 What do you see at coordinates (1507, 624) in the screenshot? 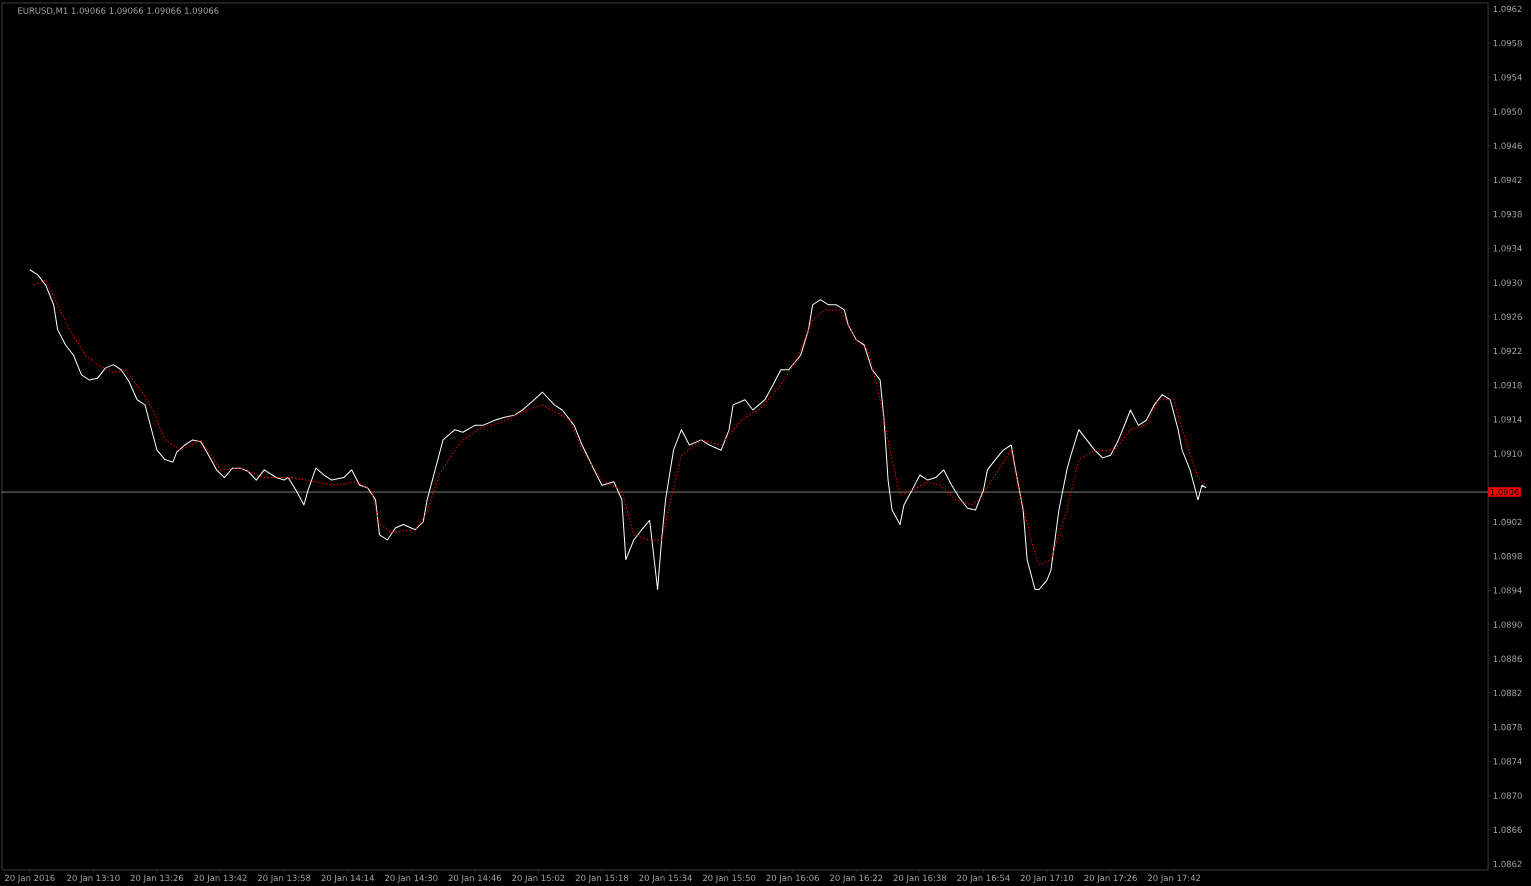
I see `y-tick-label: 1.0890` at bounding box center [1507, 624].